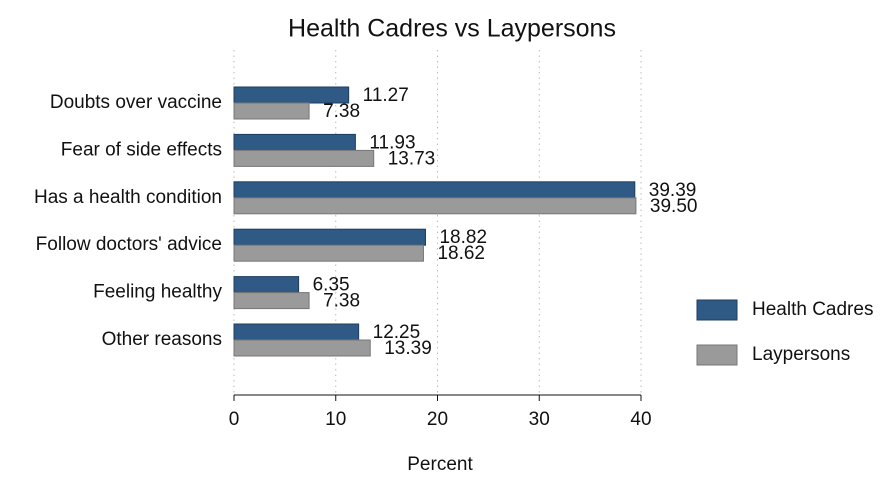 The width and height of the screenshot is (891, 477). Describe the element at coordinates (440, 464) in the screenshot. I see `x-axis-label: Percent` at that location.